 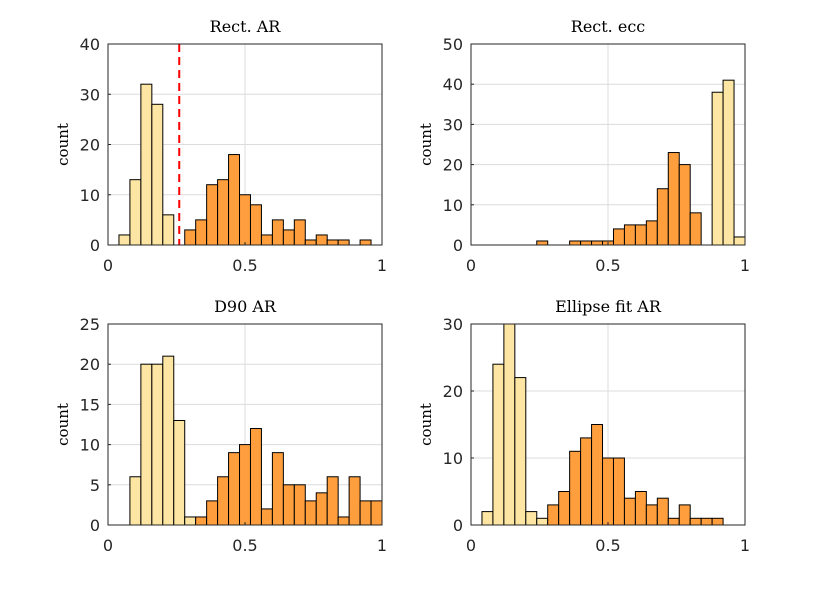 I want to click on y-tick-label: 25, so click(x=90, y=324).